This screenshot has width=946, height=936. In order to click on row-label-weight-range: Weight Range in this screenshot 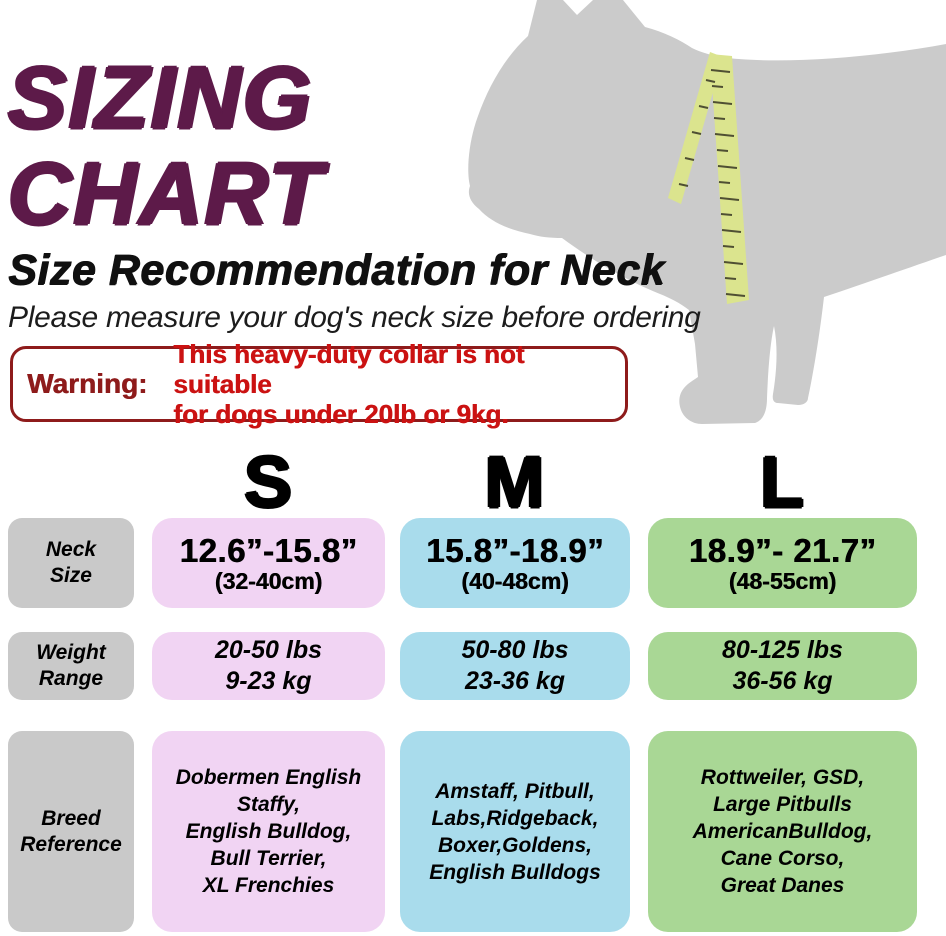, I will do `click(71, 666)`.